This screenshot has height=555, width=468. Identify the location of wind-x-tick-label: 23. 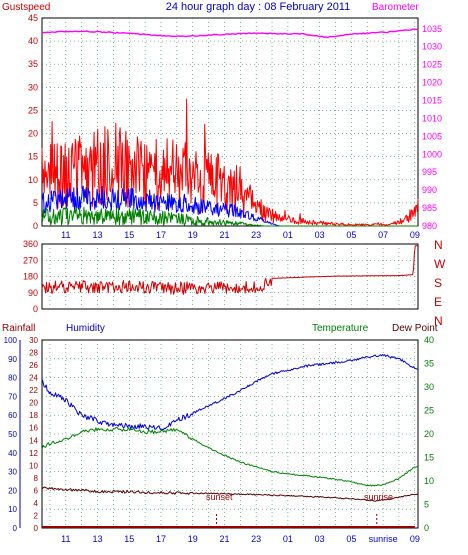
(256, 235).